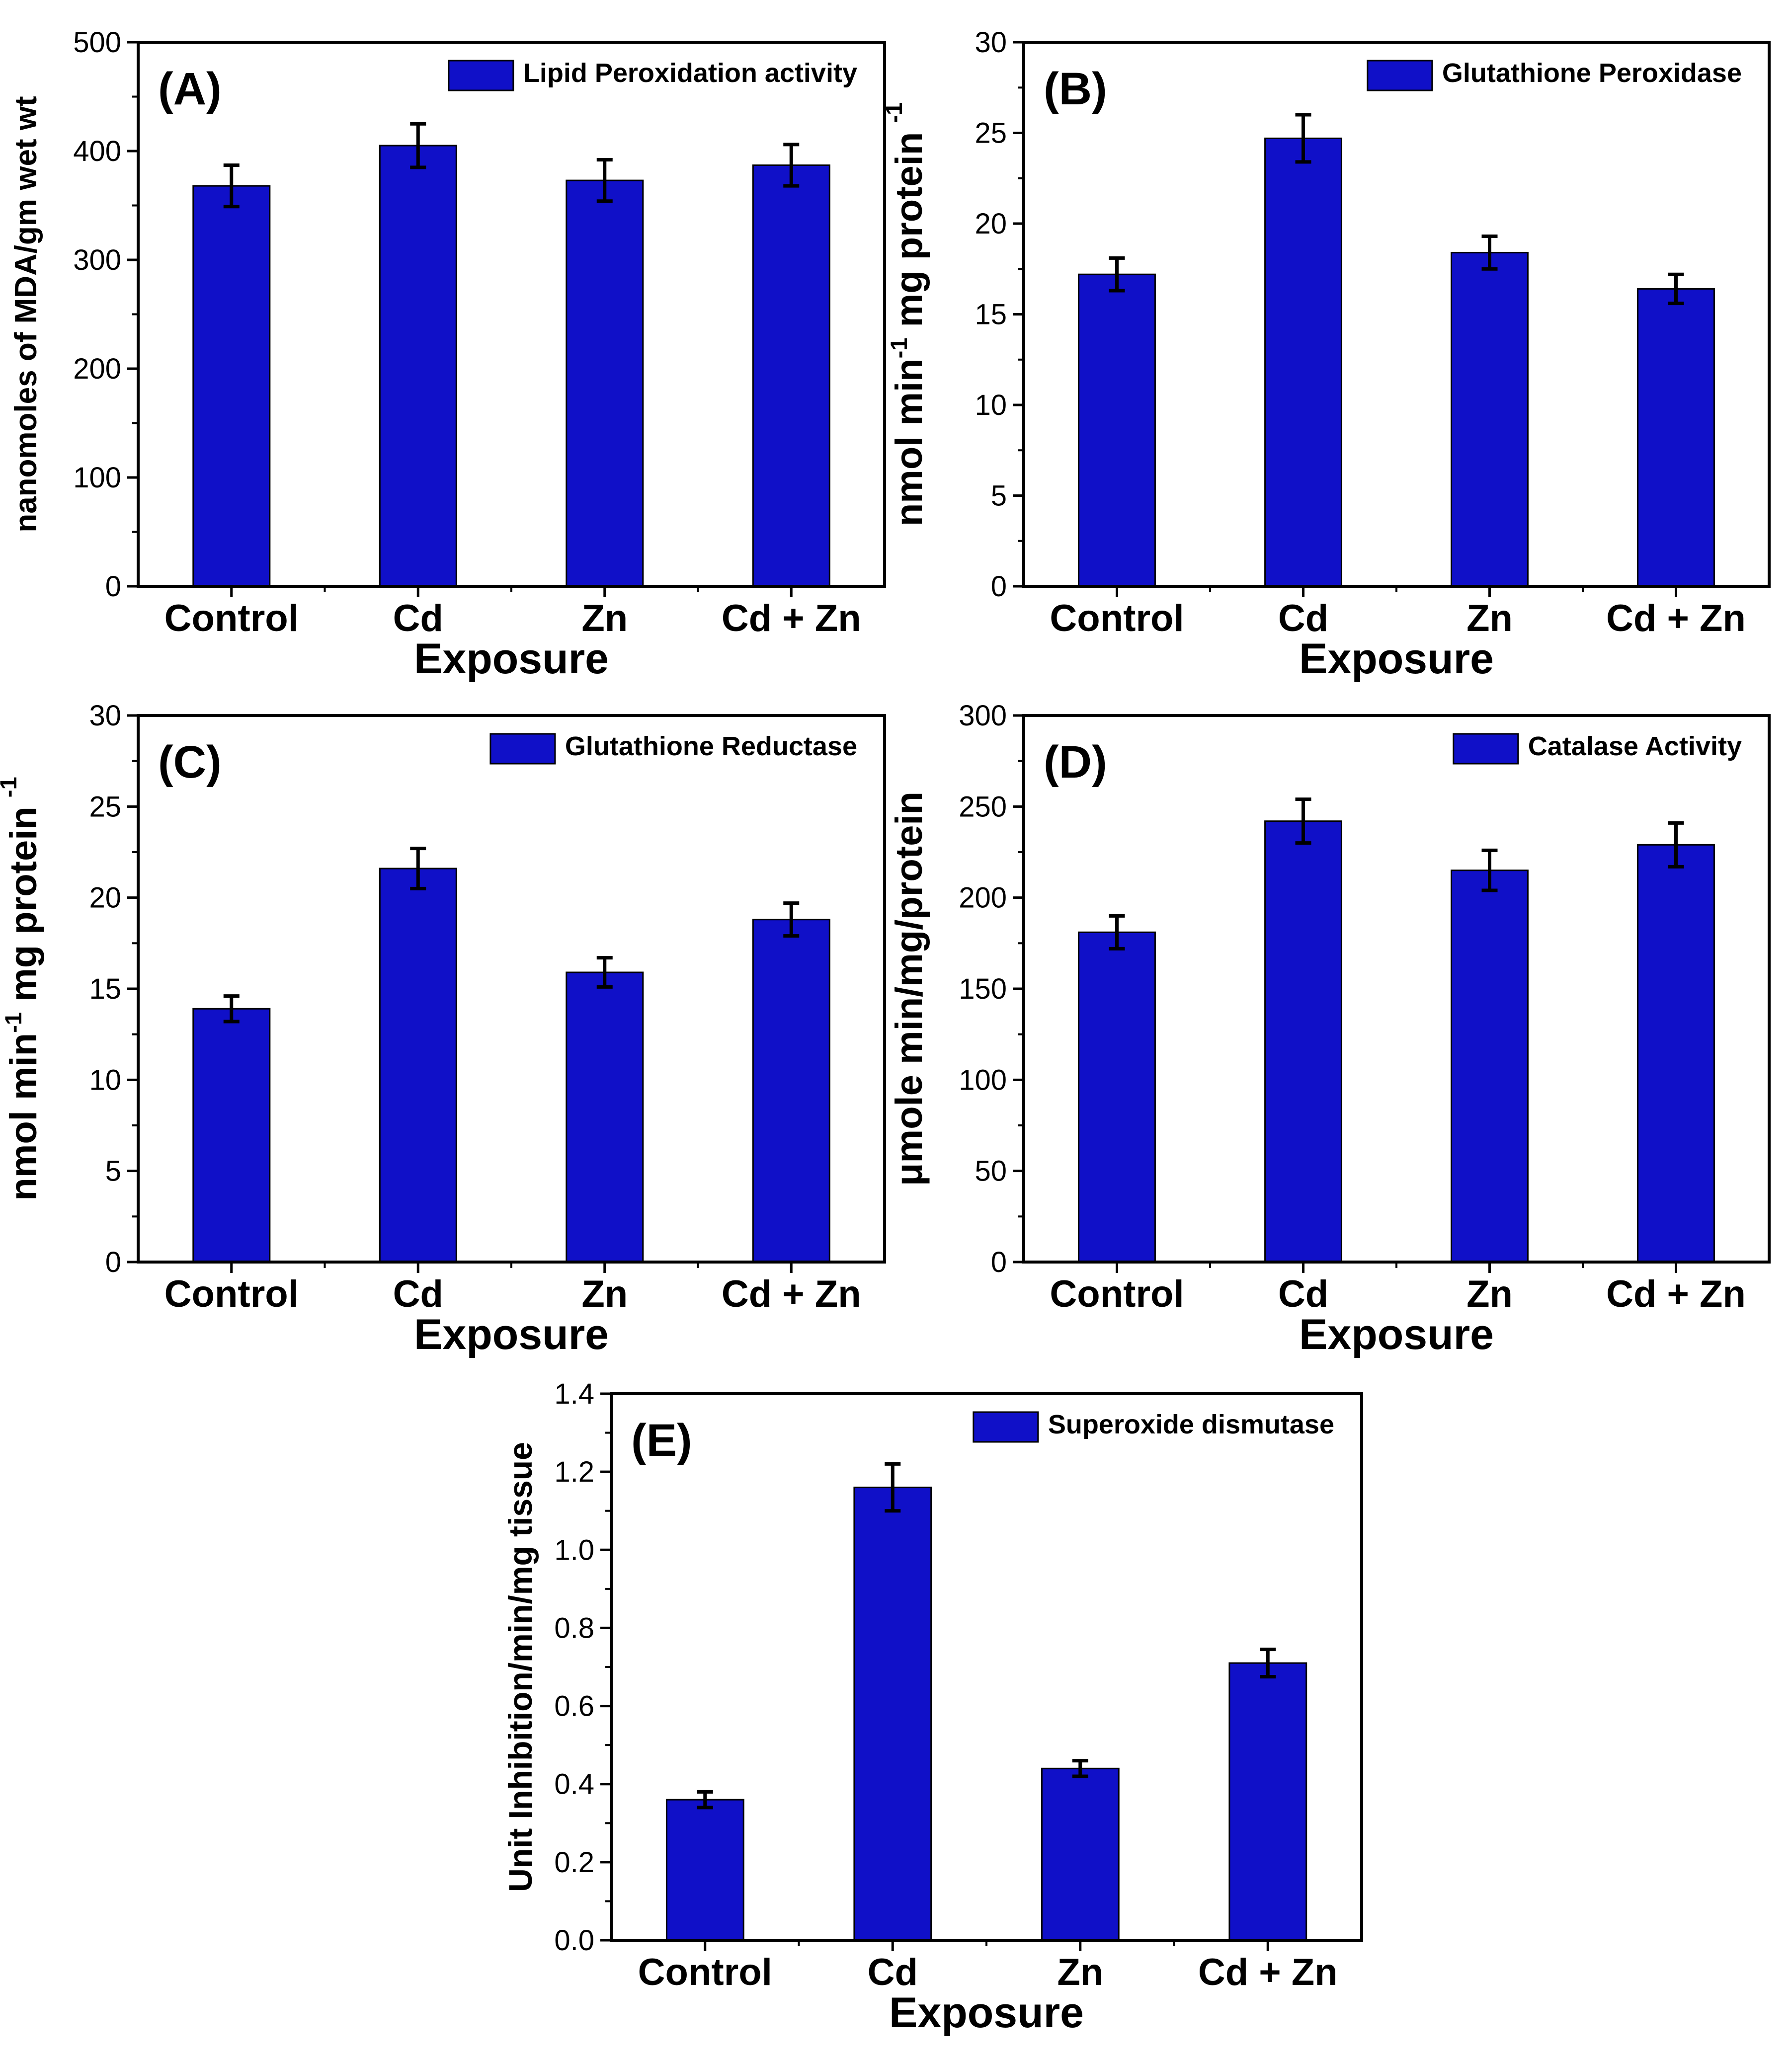  I want to click on legend-label: Lipid Peroxidation activity, so click(690, 73).